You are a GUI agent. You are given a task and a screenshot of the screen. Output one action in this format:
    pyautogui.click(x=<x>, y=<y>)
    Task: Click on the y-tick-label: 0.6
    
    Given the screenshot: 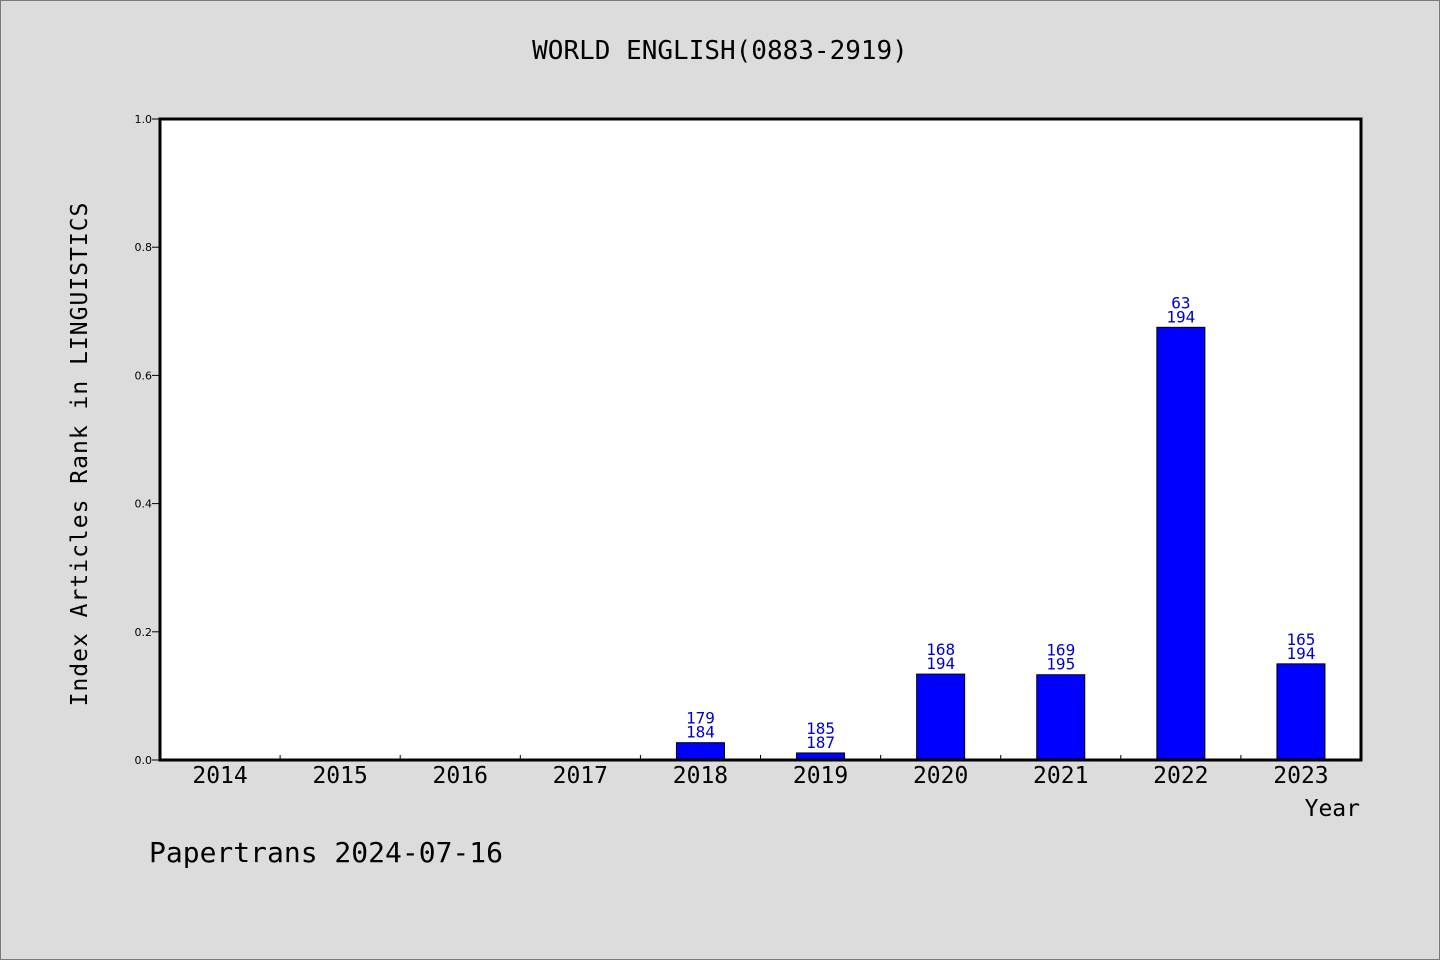 What is the action you would take?
    pyautogui.click(x=144, y=375)
    